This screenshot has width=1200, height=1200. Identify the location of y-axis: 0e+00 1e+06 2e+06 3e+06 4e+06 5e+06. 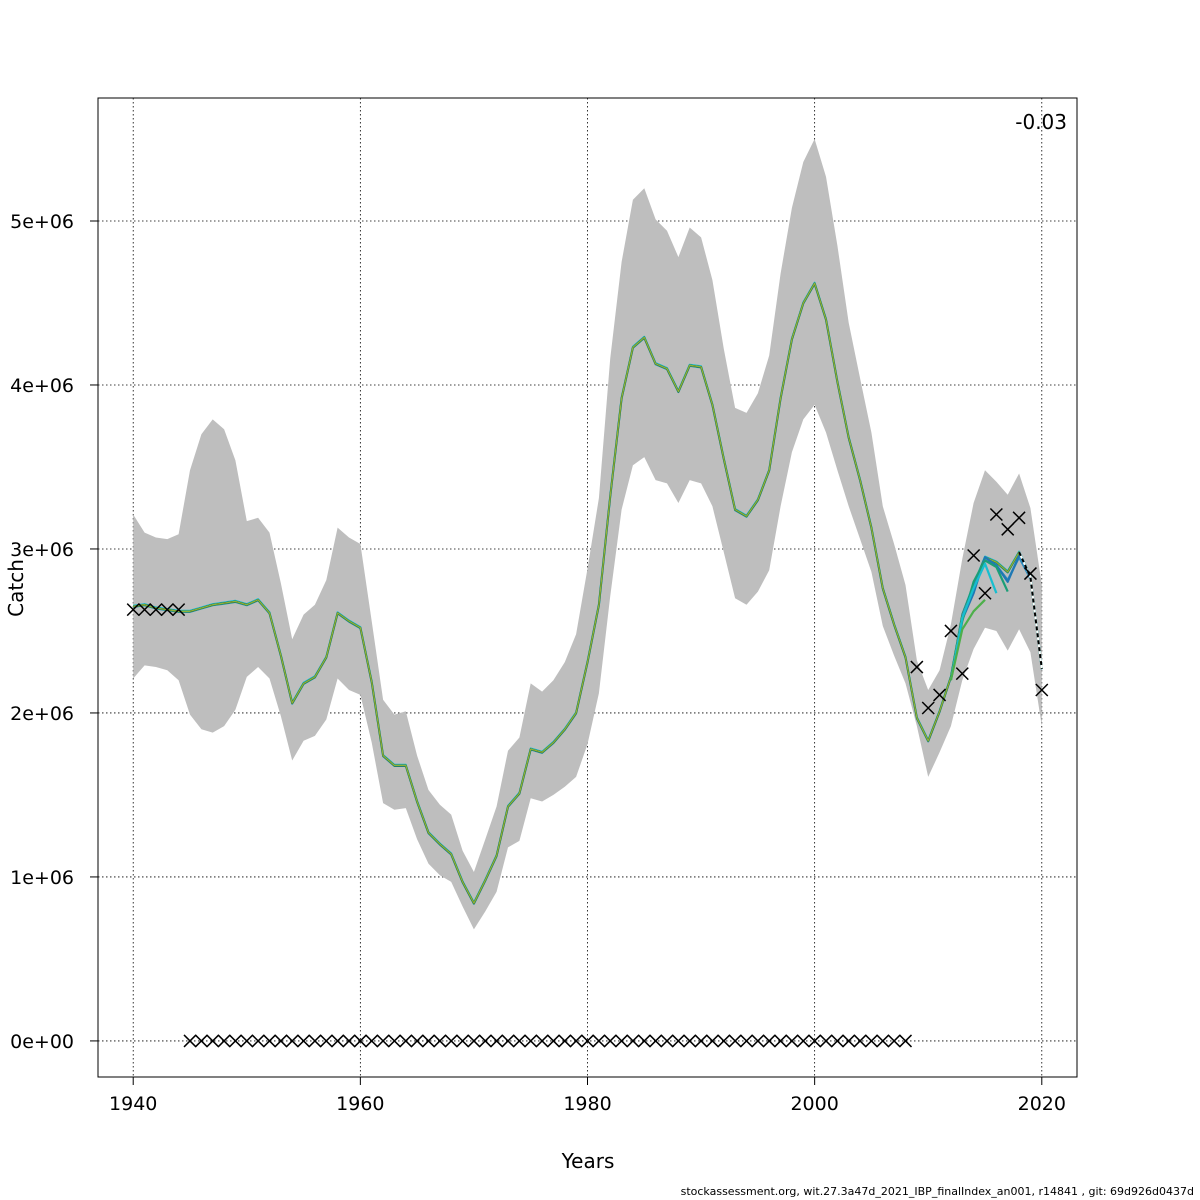
(54, 632).